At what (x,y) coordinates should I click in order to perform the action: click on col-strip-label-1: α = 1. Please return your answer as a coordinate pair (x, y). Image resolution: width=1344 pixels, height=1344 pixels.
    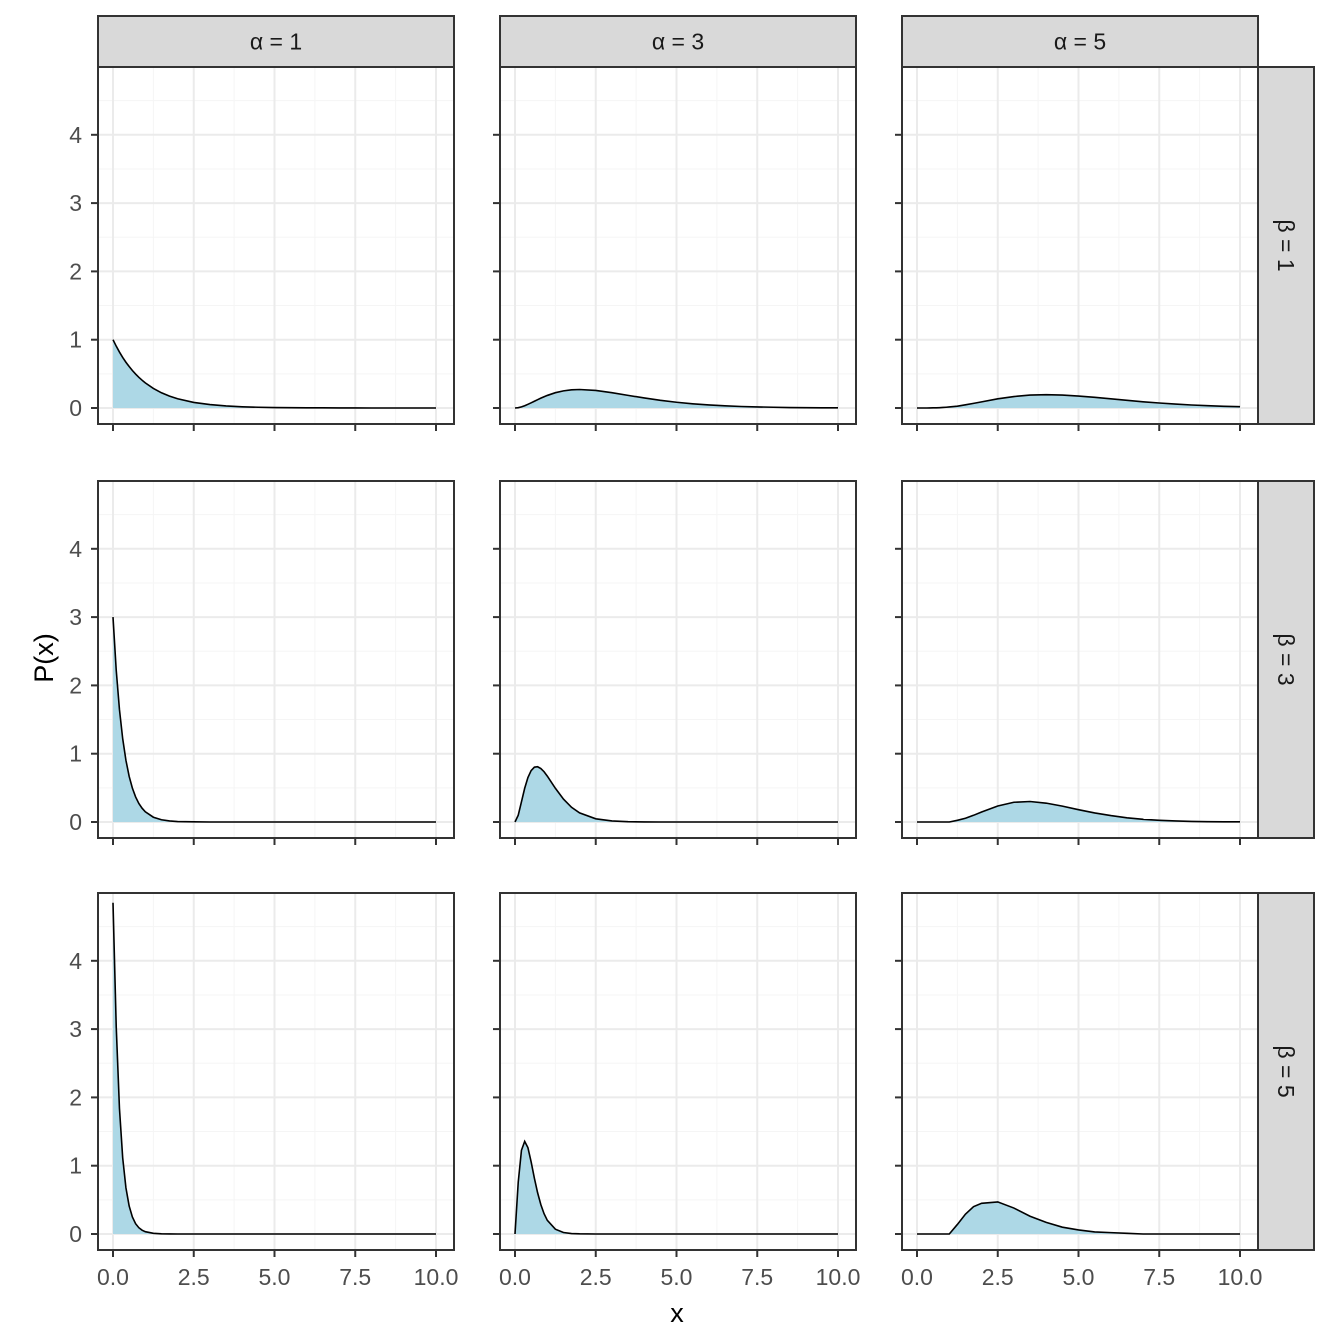
    Looking at the image, I should click on (276, 42).